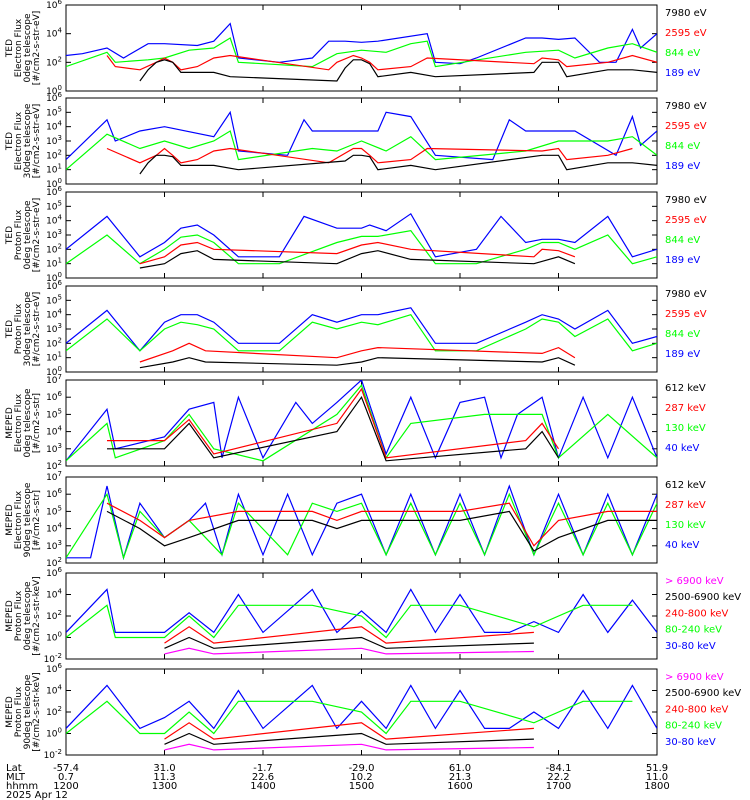 Image resolution: width=750 pixels, height=800 pixels. I want to click on x-tick-label-lat: -1.7, so click(263, 768).